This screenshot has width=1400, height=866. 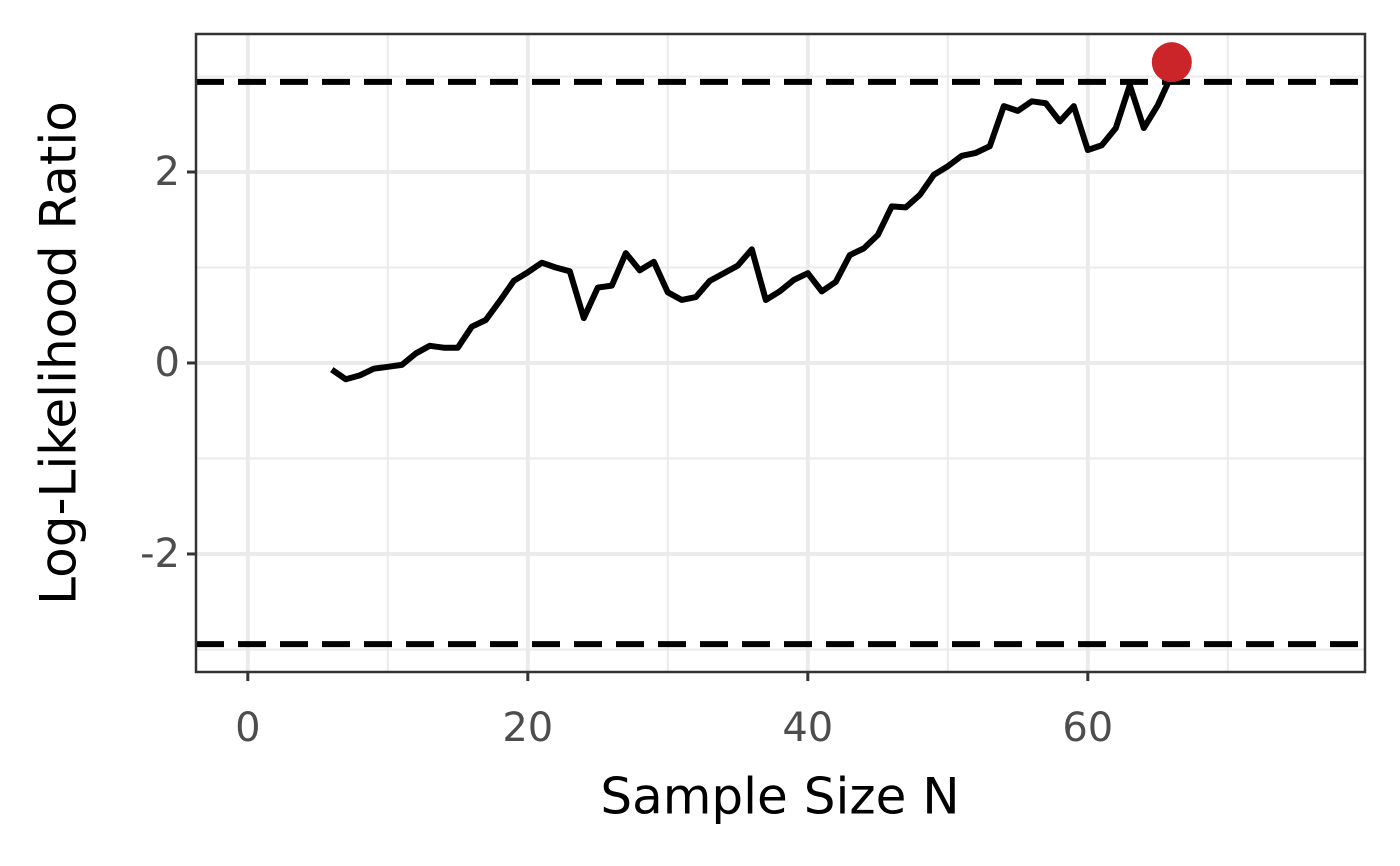 What do you see at coordinates (59, 353) in the screenshot?
I see `y-axis-title: Log-Likelihood Ratio` at bounding box center [59, 353].